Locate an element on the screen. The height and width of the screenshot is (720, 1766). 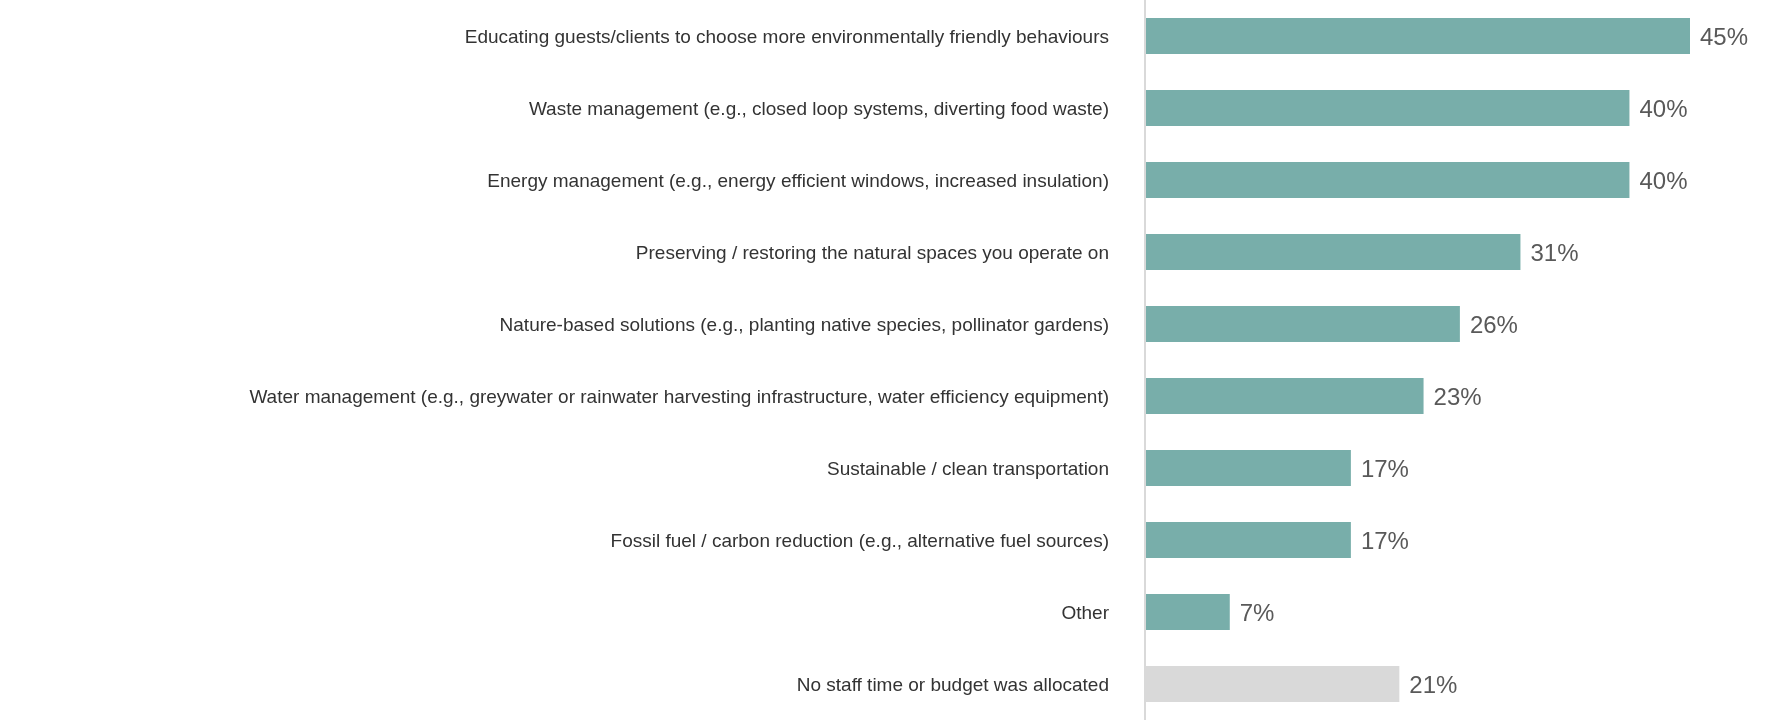
data-label: 7% is located at coordinates (1257, 612).